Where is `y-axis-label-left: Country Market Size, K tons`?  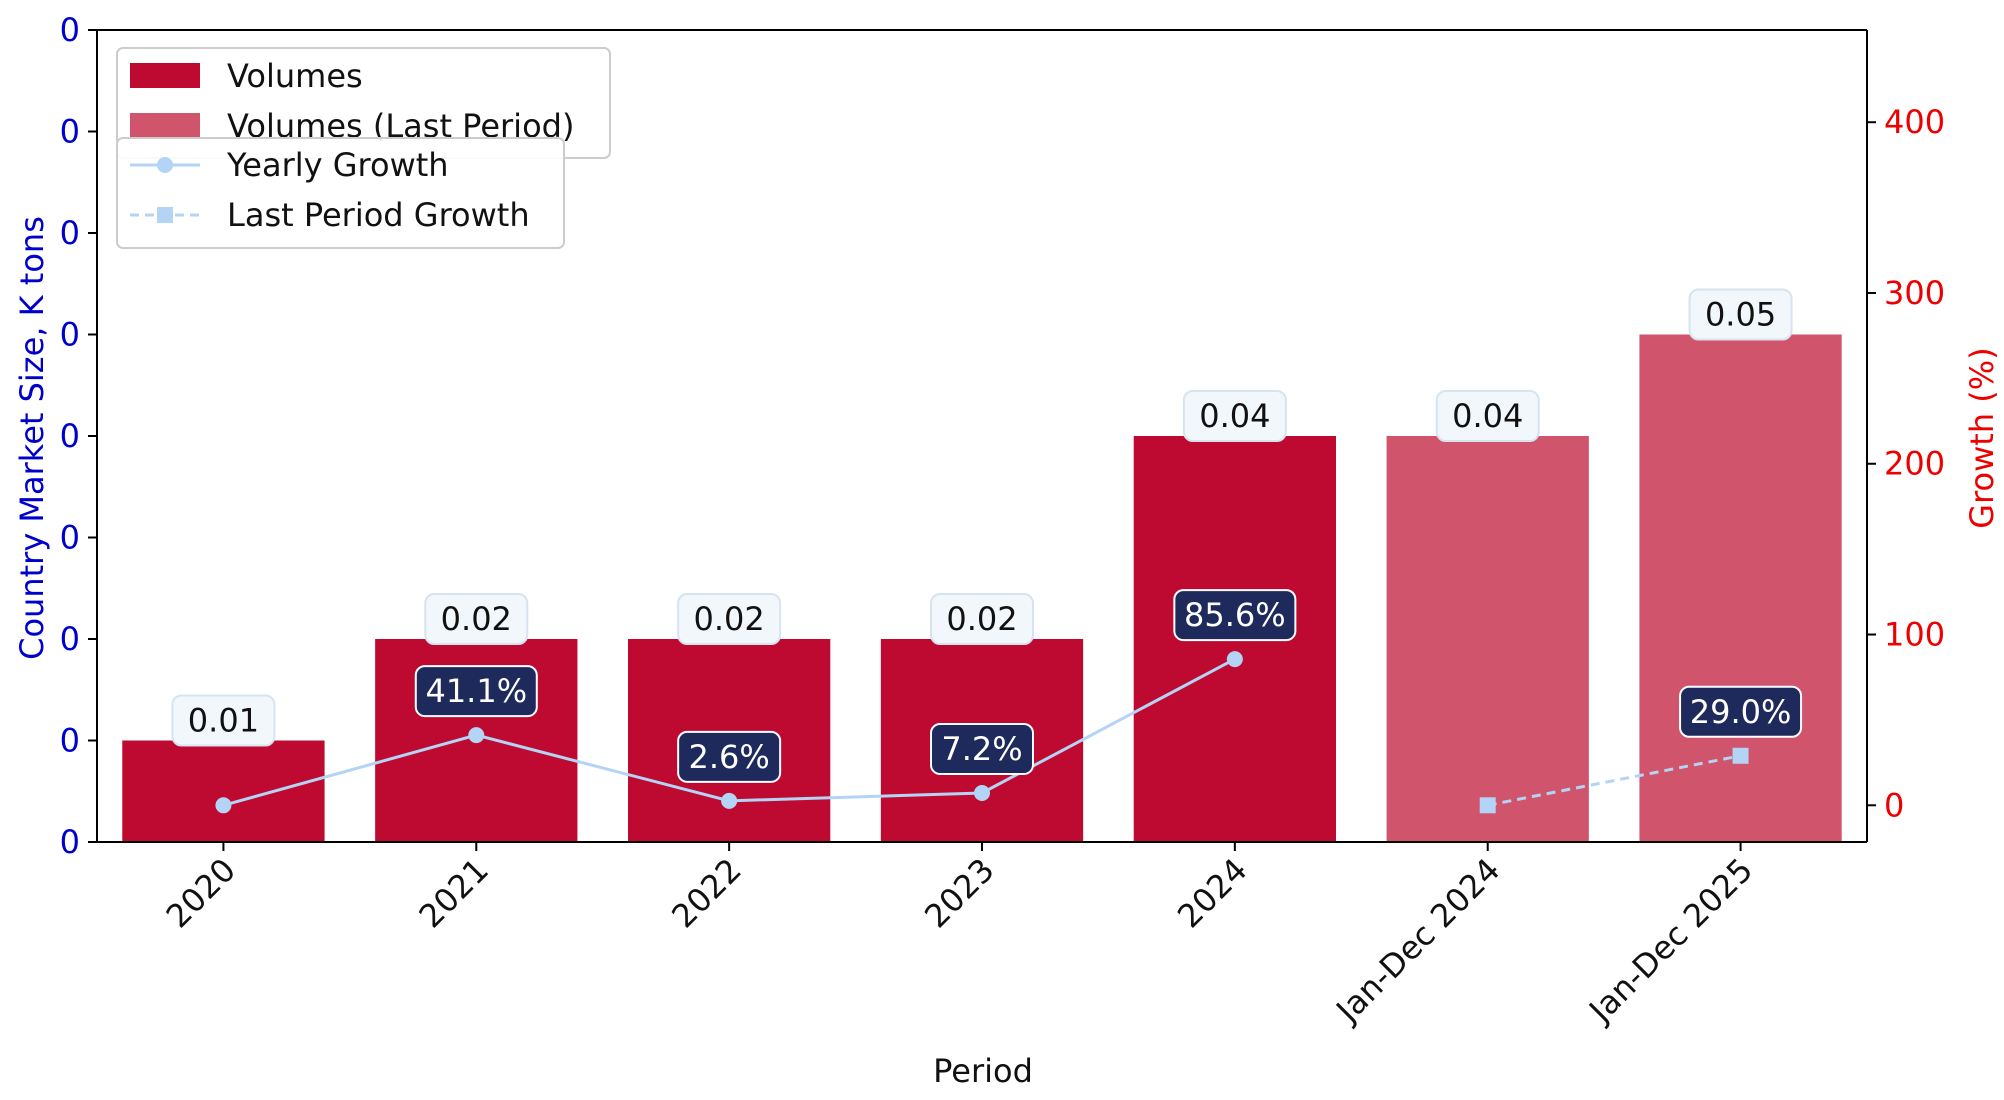
y-axis-label-left: Country Market Size, K tons is located at coordinates (32, 438).